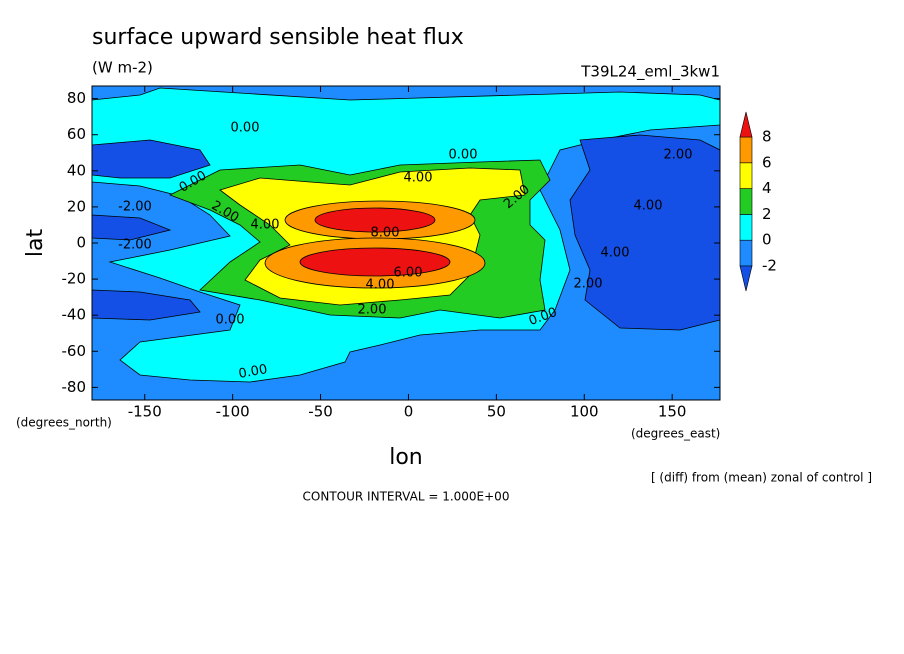 This screenshot has height=654, width=904. Describe the element at coordinates (767, 188) in the screenshot. I see `colorbar-label: 4` at that location.